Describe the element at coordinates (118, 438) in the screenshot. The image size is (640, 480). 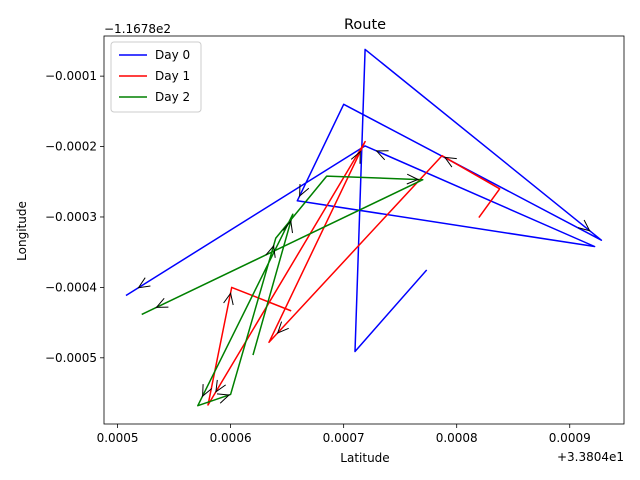
I see `x-tick-label-0: 0.0005` at that location.